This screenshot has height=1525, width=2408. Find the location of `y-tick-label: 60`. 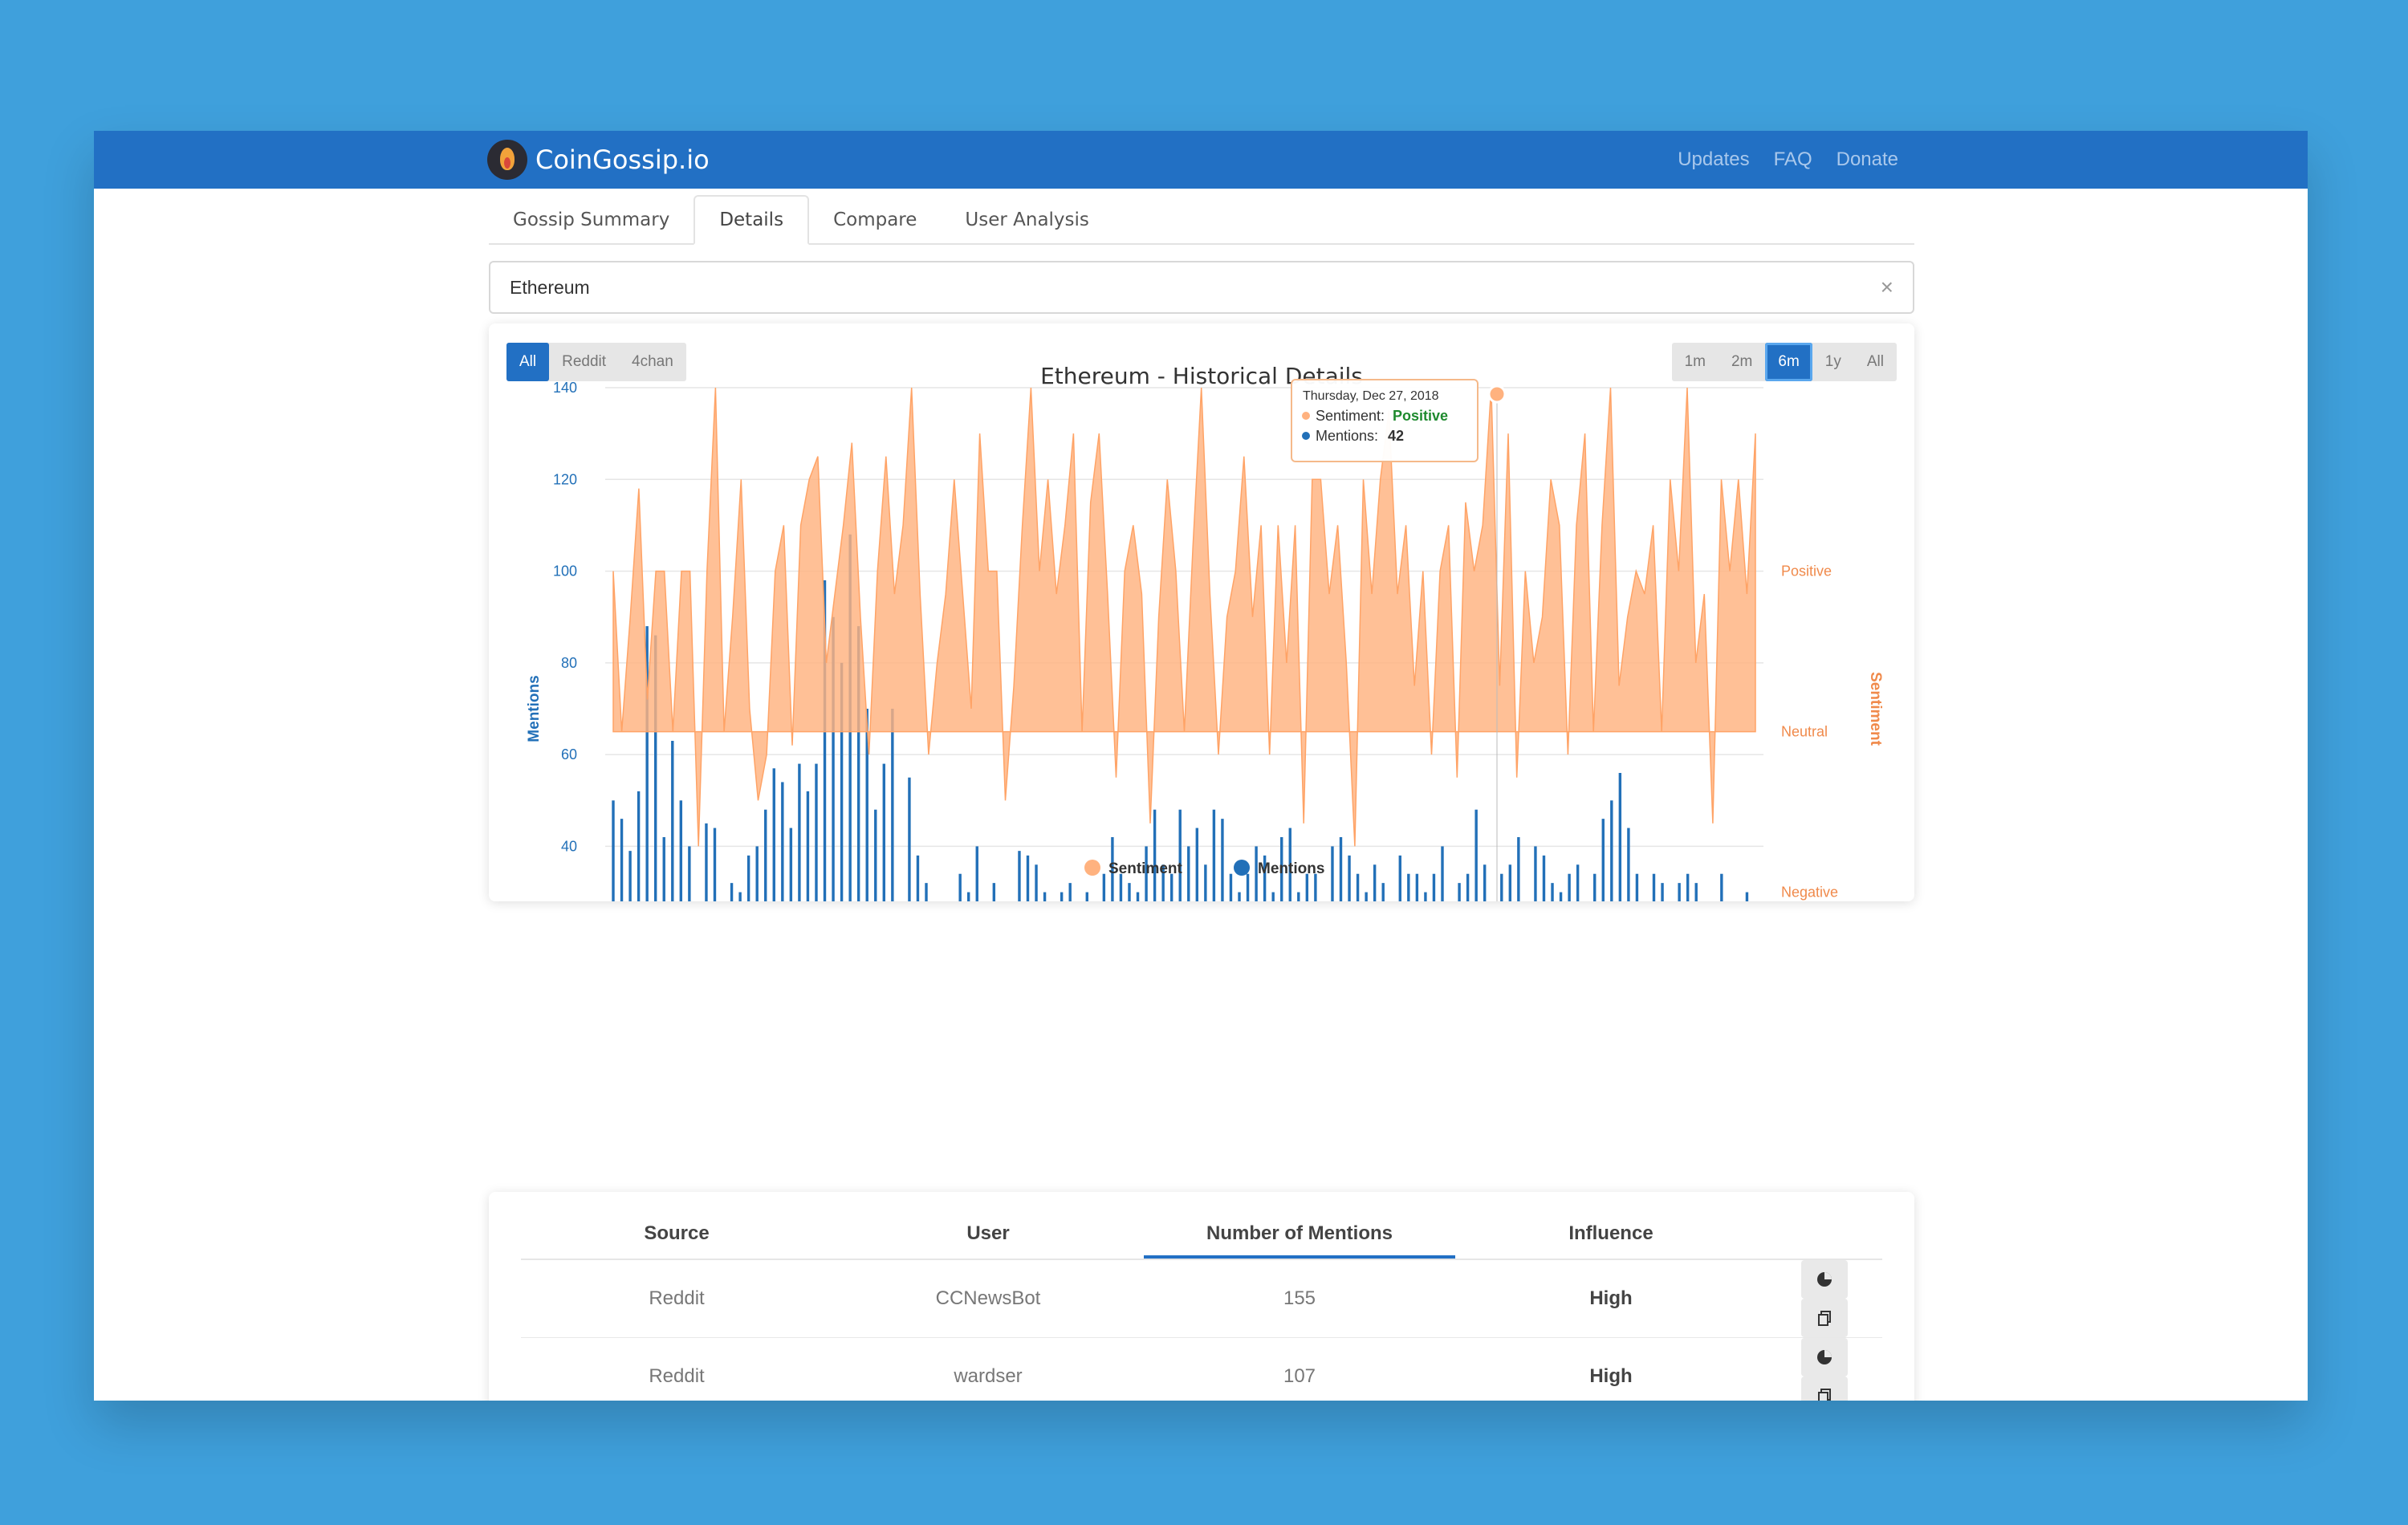

y-tick-label: 60 is located at coordinates (569, 754).